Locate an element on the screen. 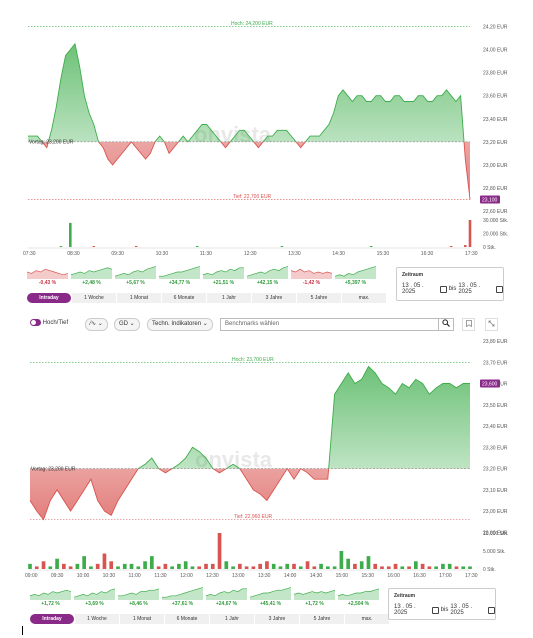 The width and height of the screenshot is (533, 638). x-axis-tick-label: 11:00 is located at coordinates (135, 576).